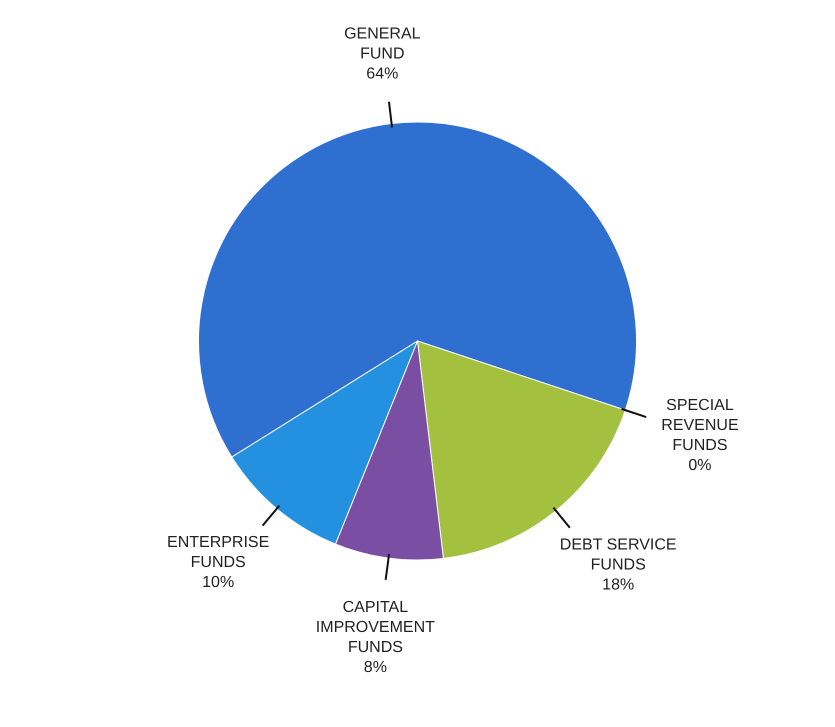  Describe the element at coordinates (700, 465) in the screenshot. I see `text: 0%` at that location.